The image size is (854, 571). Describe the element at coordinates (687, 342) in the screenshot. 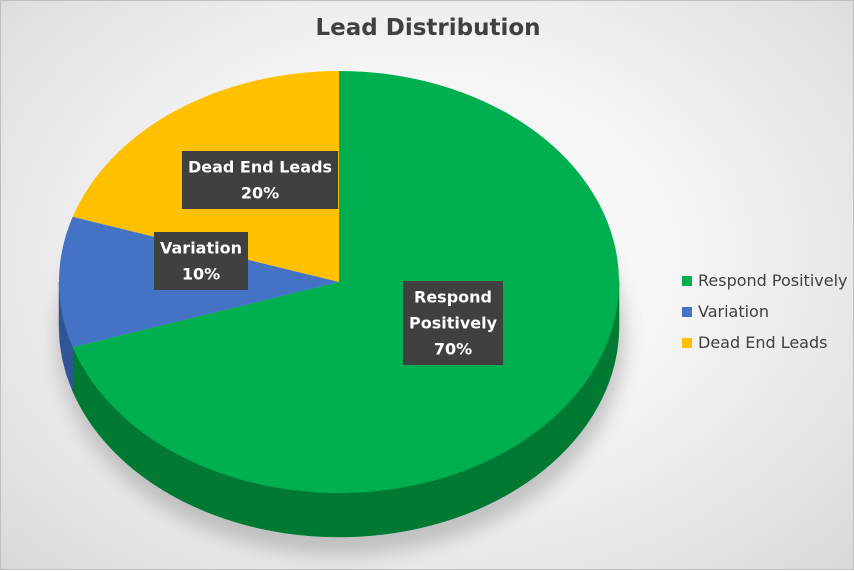

I see `legend-swatch-dead-end-leads` at that location.